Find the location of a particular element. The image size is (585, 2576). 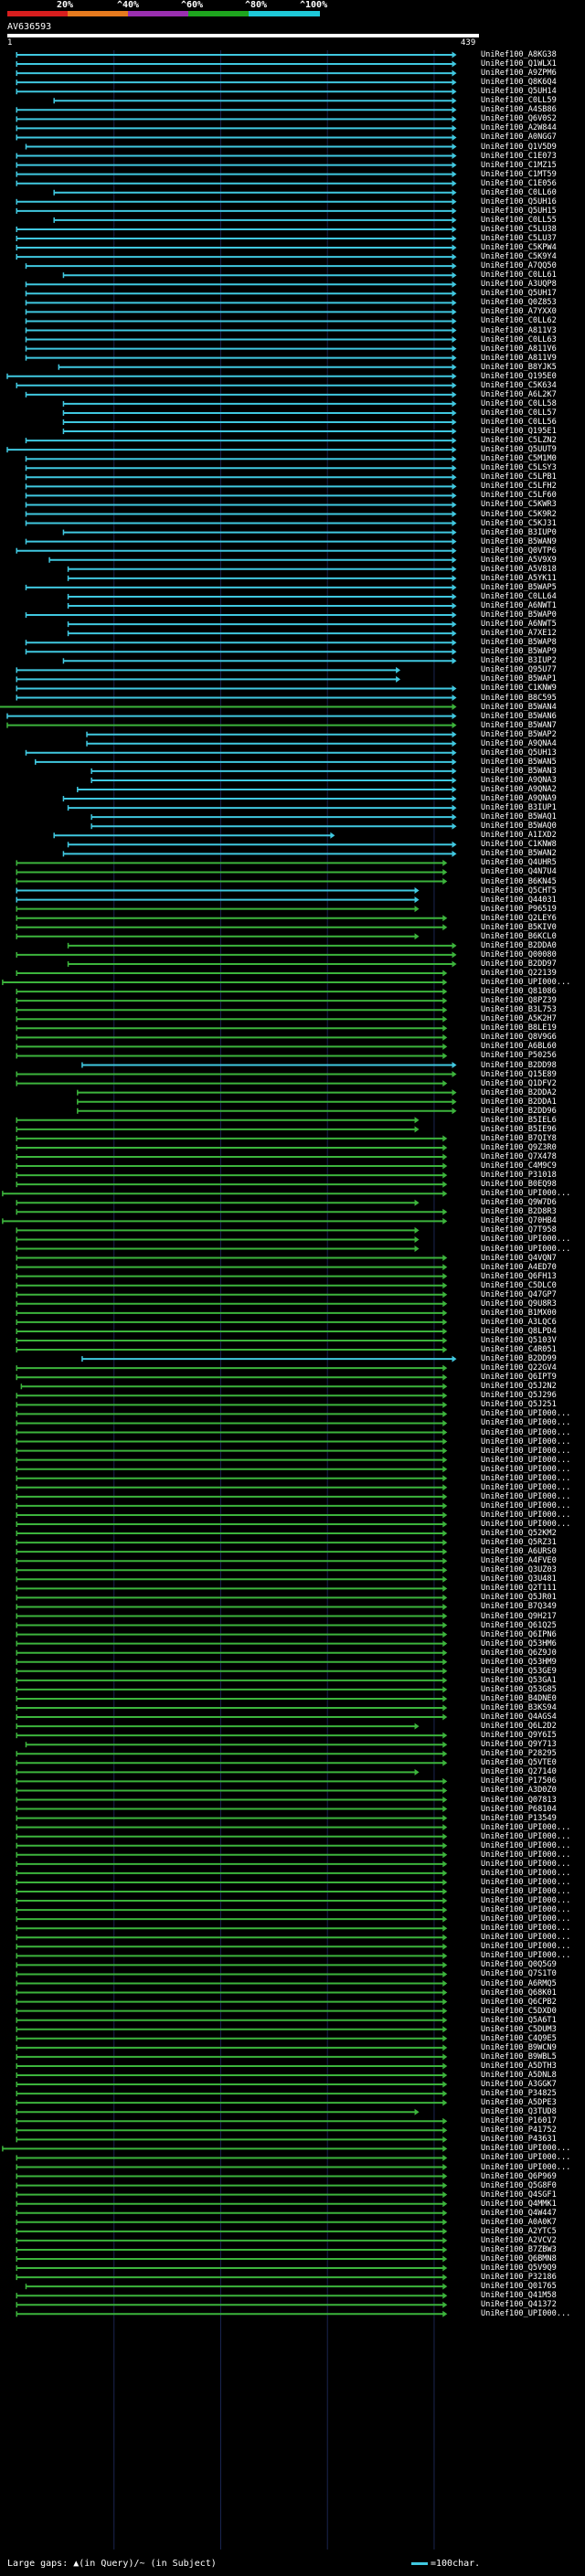

hit-label-link: UniRef100_P17506 is located at coordinates (519, 1781).